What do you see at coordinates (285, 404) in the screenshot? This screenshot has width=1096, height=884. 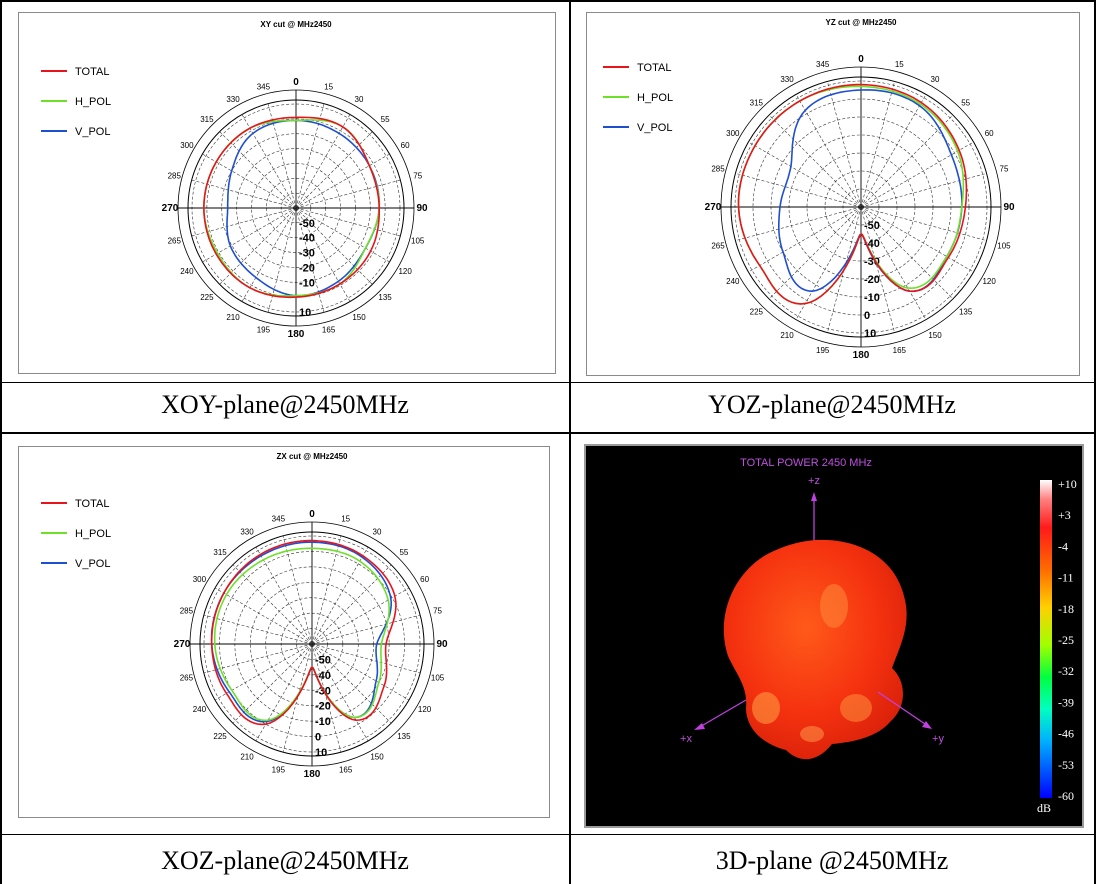 I see `caption-xy: XOY-plane@2450MHz` at bounding box center [285, 404].